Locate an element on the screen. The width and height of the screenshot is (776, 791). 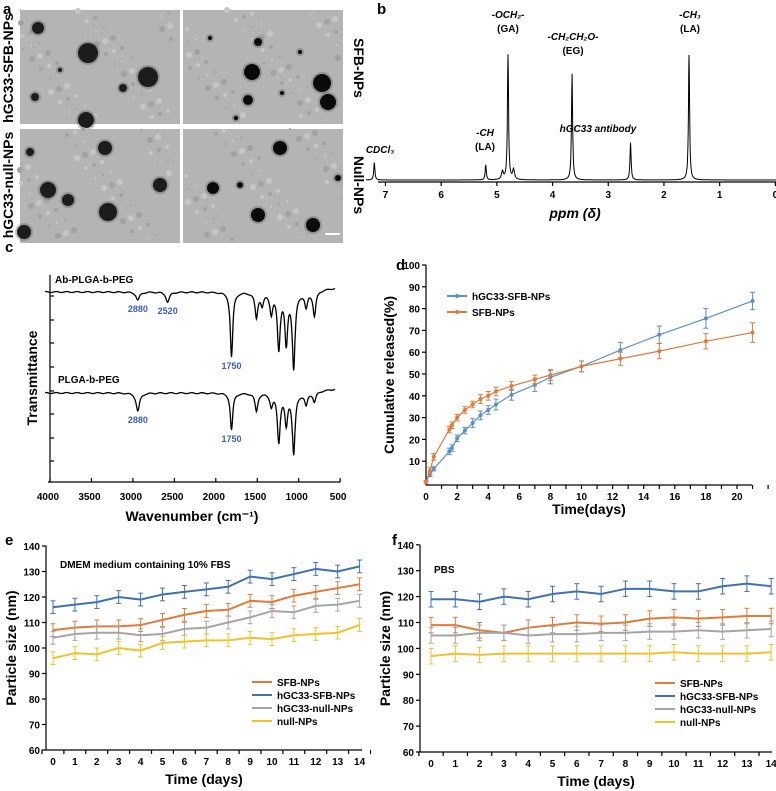
nmr-spectrum-line is located at coordinates (571, 117).